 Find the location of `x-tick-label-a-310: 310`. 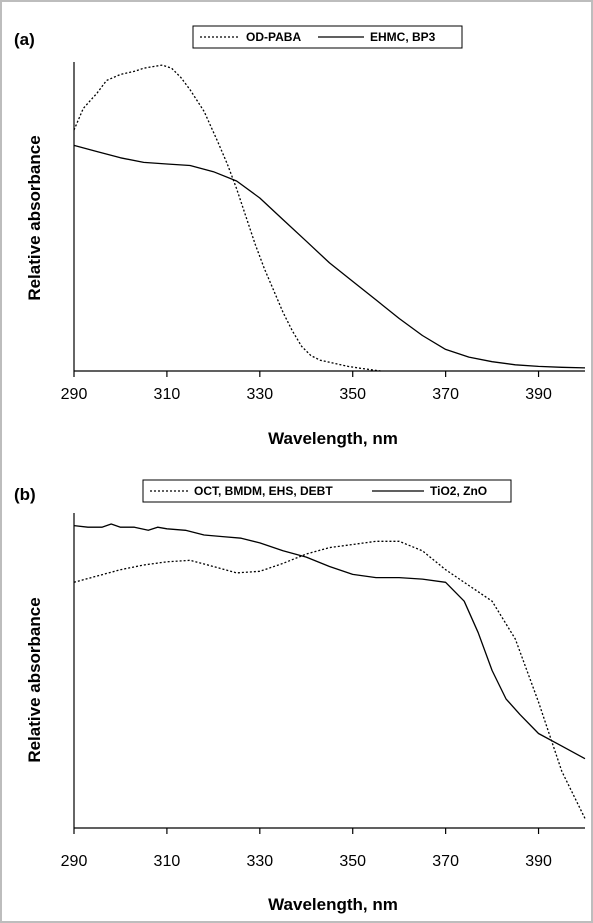

x-tick-label-a-310: 310 is located at coordinates (167, 394).